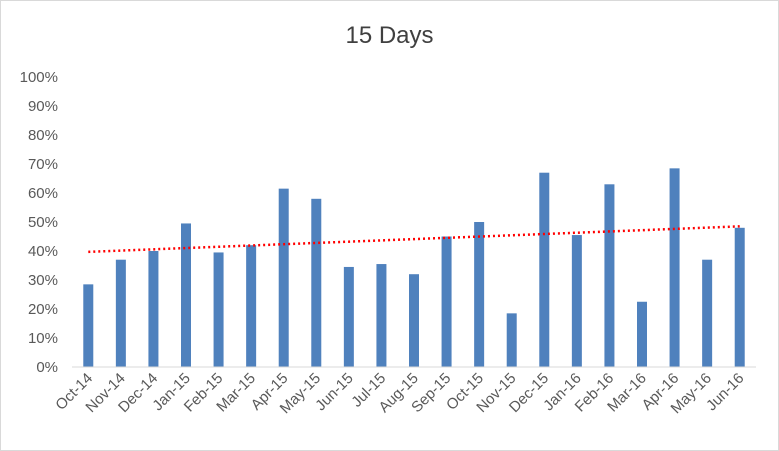 This screenshot has width=779, height=451. Describe the element at coordinates (414, 239) in the screenshot. I see `trendline` at that location.